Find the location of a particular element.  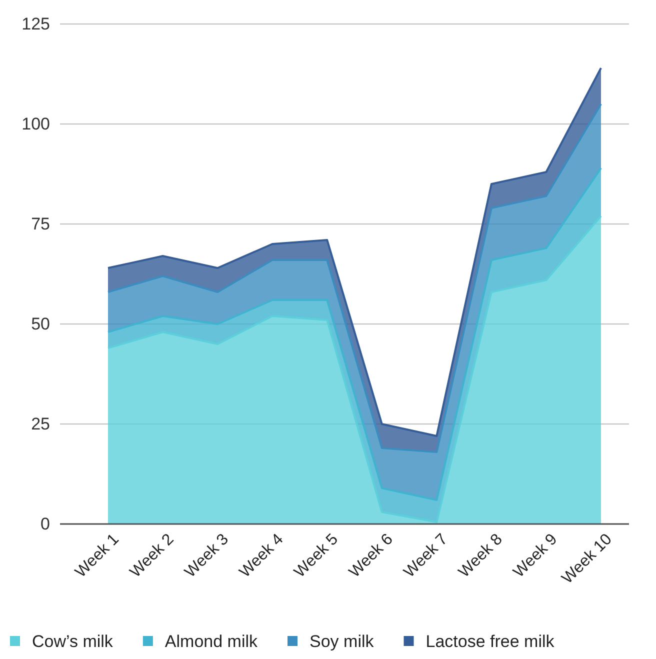

legend-label: Almond milk is located at coordinates (211, 641).